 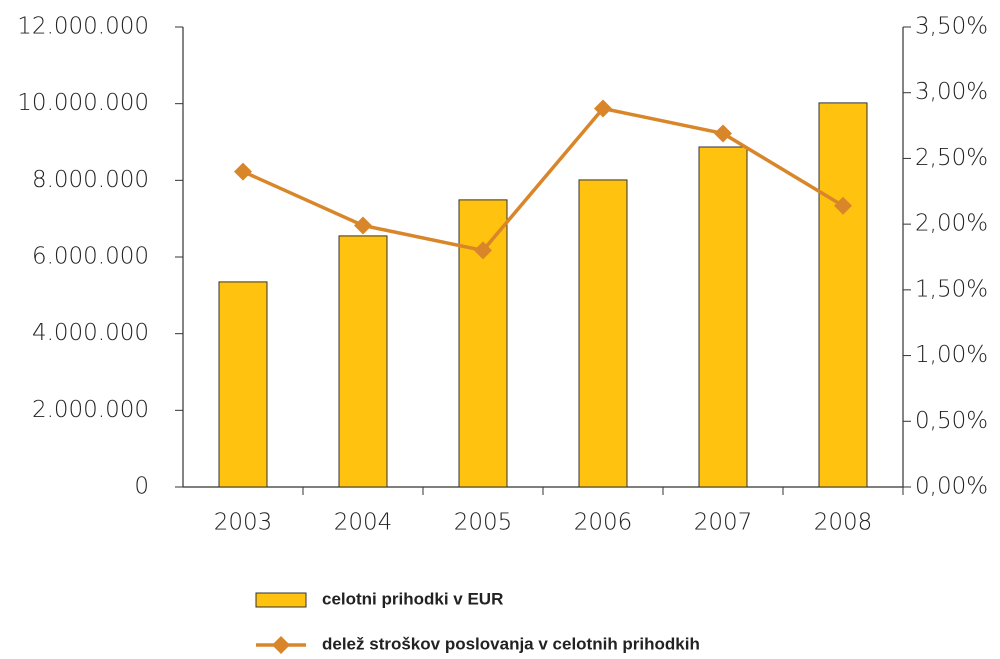 What do you see at coordinates (951, 224) in the screenshot?
I see `y2-tick-label: 2,00%` at bounding box center [951, 224].